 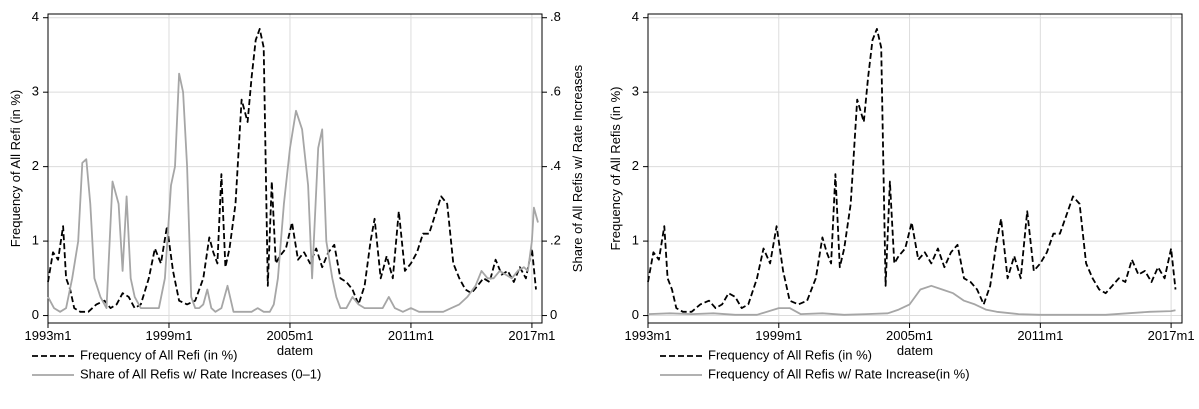 I want to click on legend-label-1: Frequency of All Refi (in %), so click(x=159, y=354).